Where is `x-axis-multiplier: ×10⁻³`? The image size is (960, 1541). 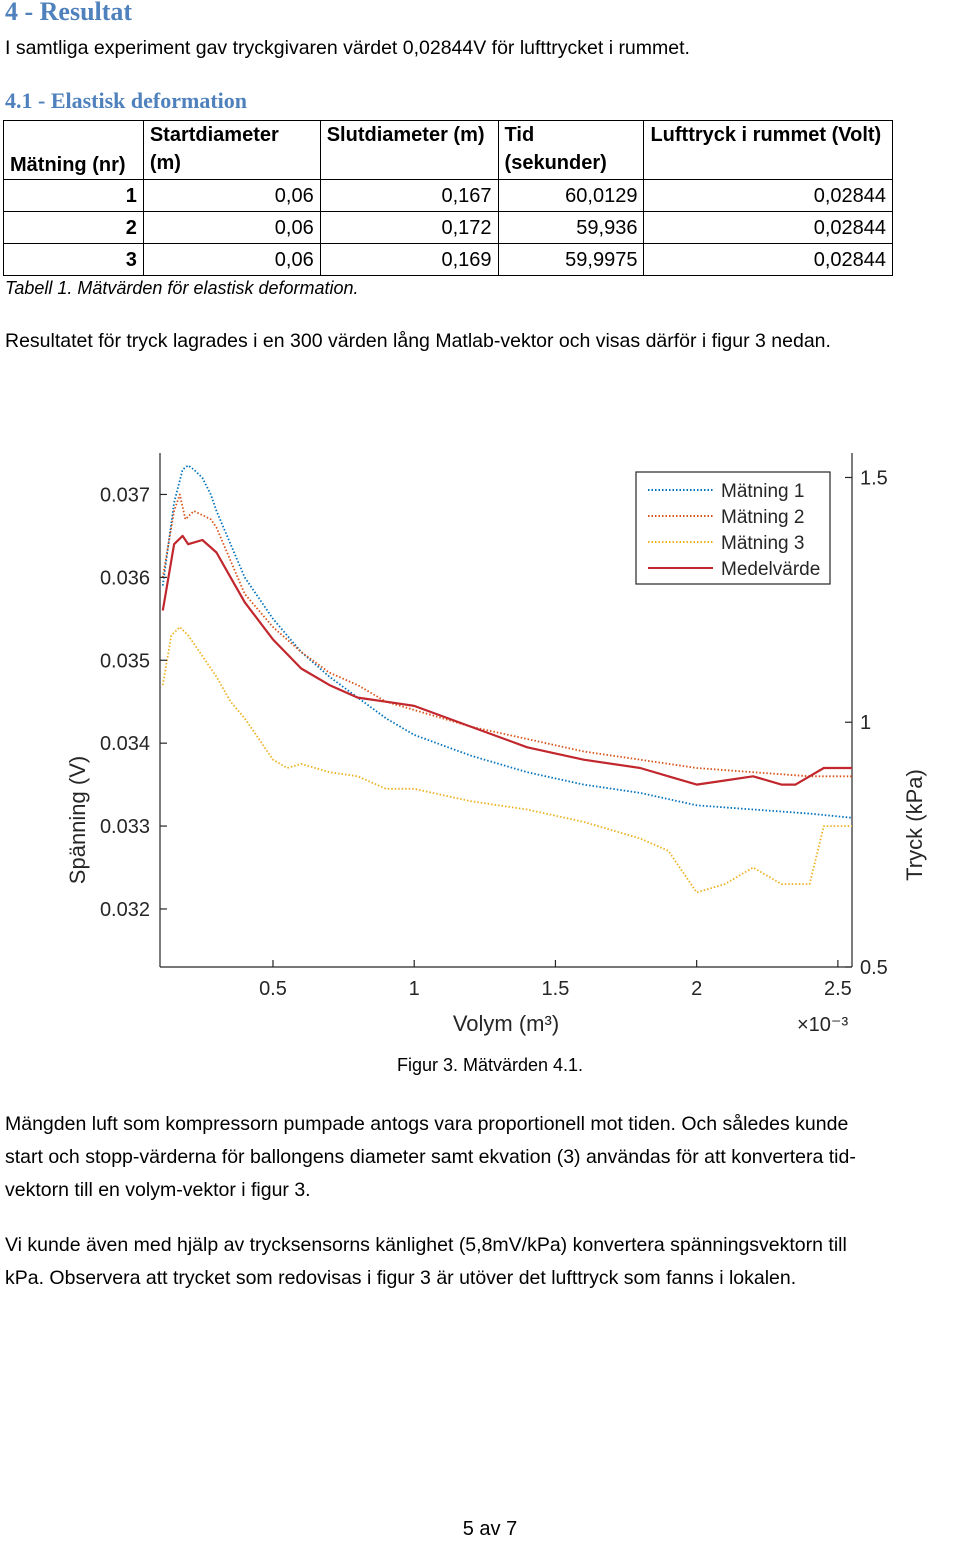 x-axis-multiplier: ×10⁻³ is located at coordinates (822, 1025).